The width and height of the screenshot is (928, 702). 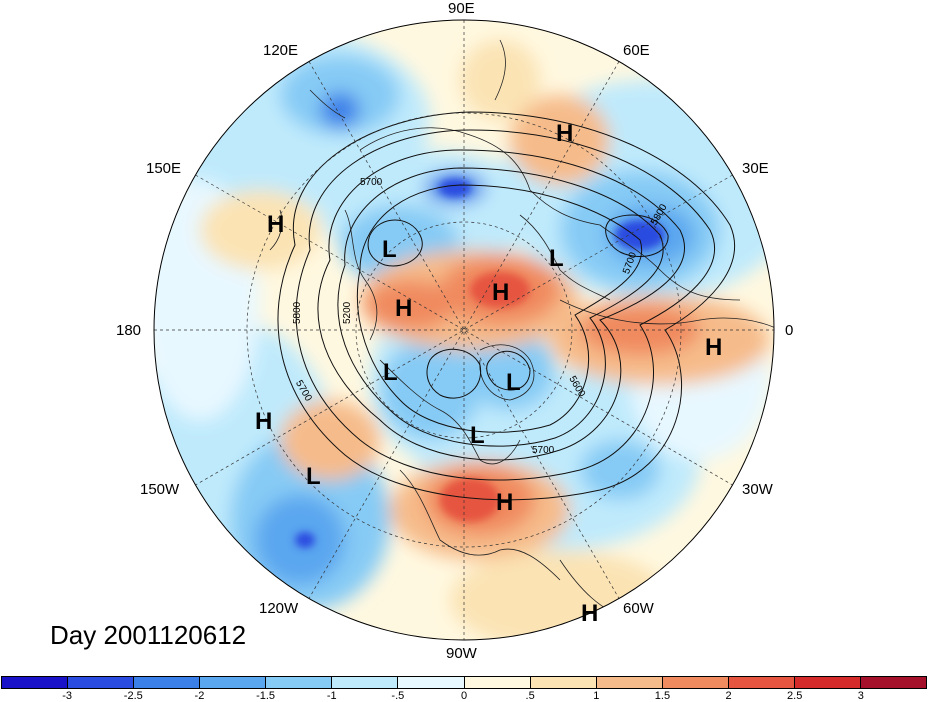 I want to click on date-title: Day 2001120612, so click(x=148, y=635).